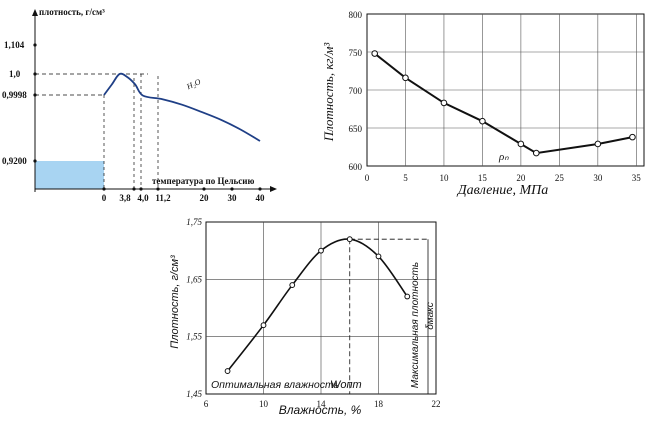  Describe the element at coordinates (194, 394) in the screenshot. I see `y-tick-label: 1,45` at that location.